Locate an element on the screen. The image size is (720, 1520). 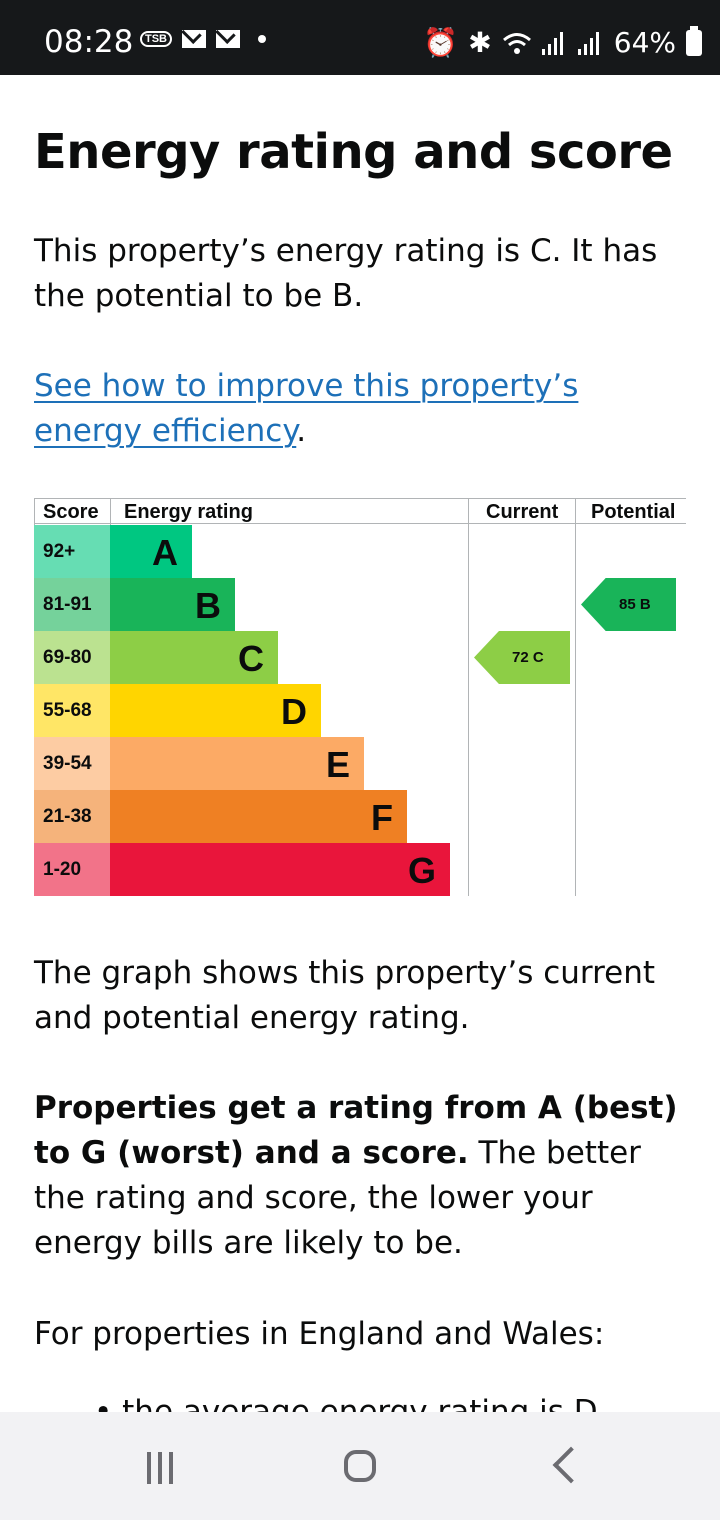
home-button is located at coordinates (360, 1466).